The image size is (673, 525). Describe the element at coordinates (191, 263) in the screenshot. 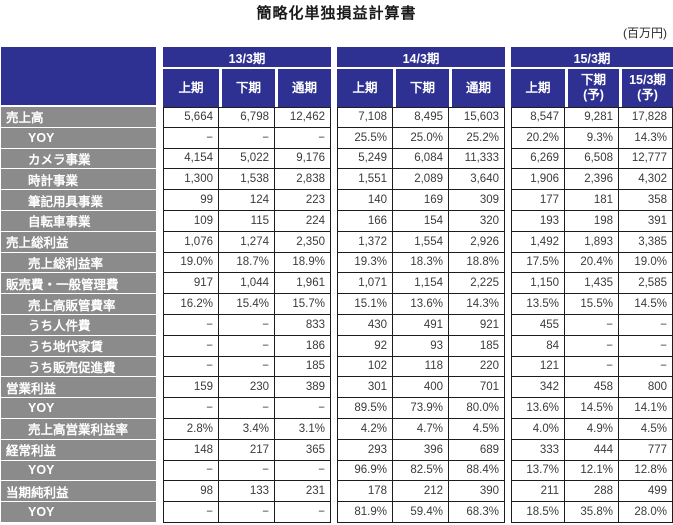

I see `value-cell: 19.0%` at that location.